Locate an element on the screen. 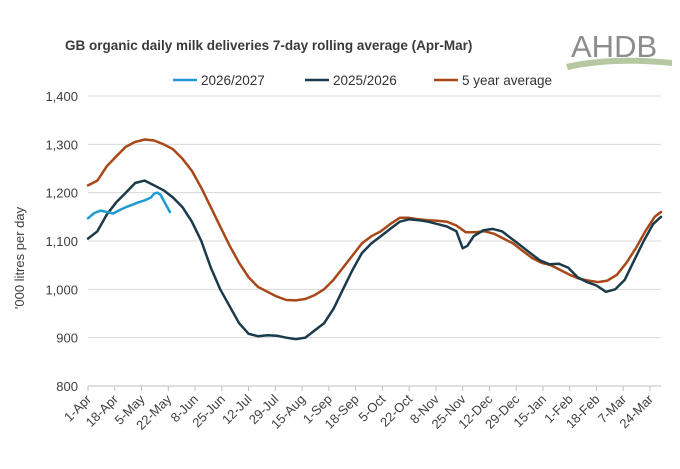  y-tick-label: 900 is located at coordinates (67, 338).